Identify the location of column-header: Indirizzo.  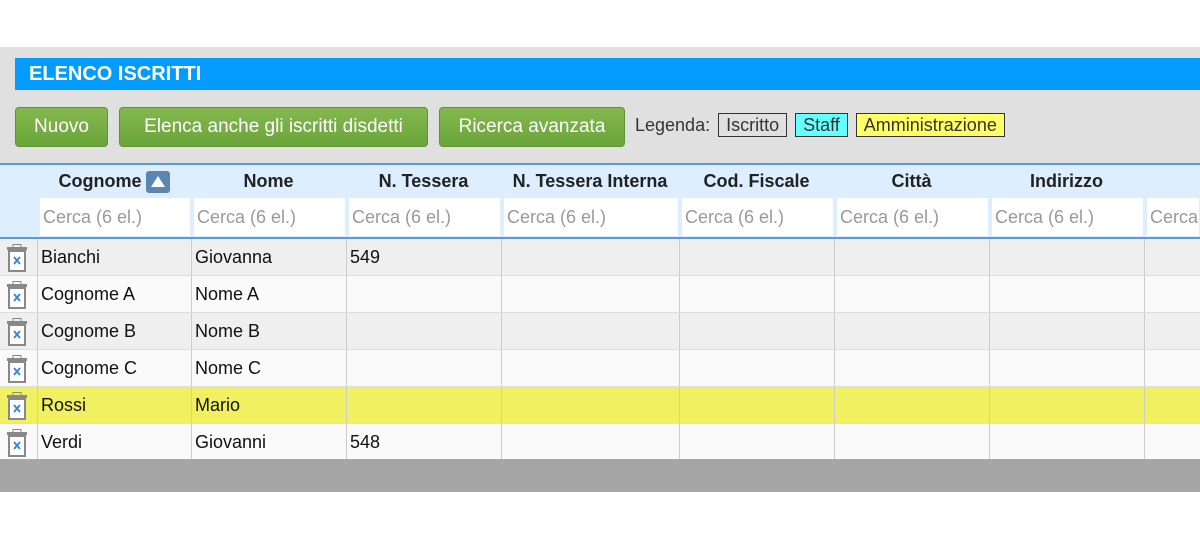
(1066, 181).